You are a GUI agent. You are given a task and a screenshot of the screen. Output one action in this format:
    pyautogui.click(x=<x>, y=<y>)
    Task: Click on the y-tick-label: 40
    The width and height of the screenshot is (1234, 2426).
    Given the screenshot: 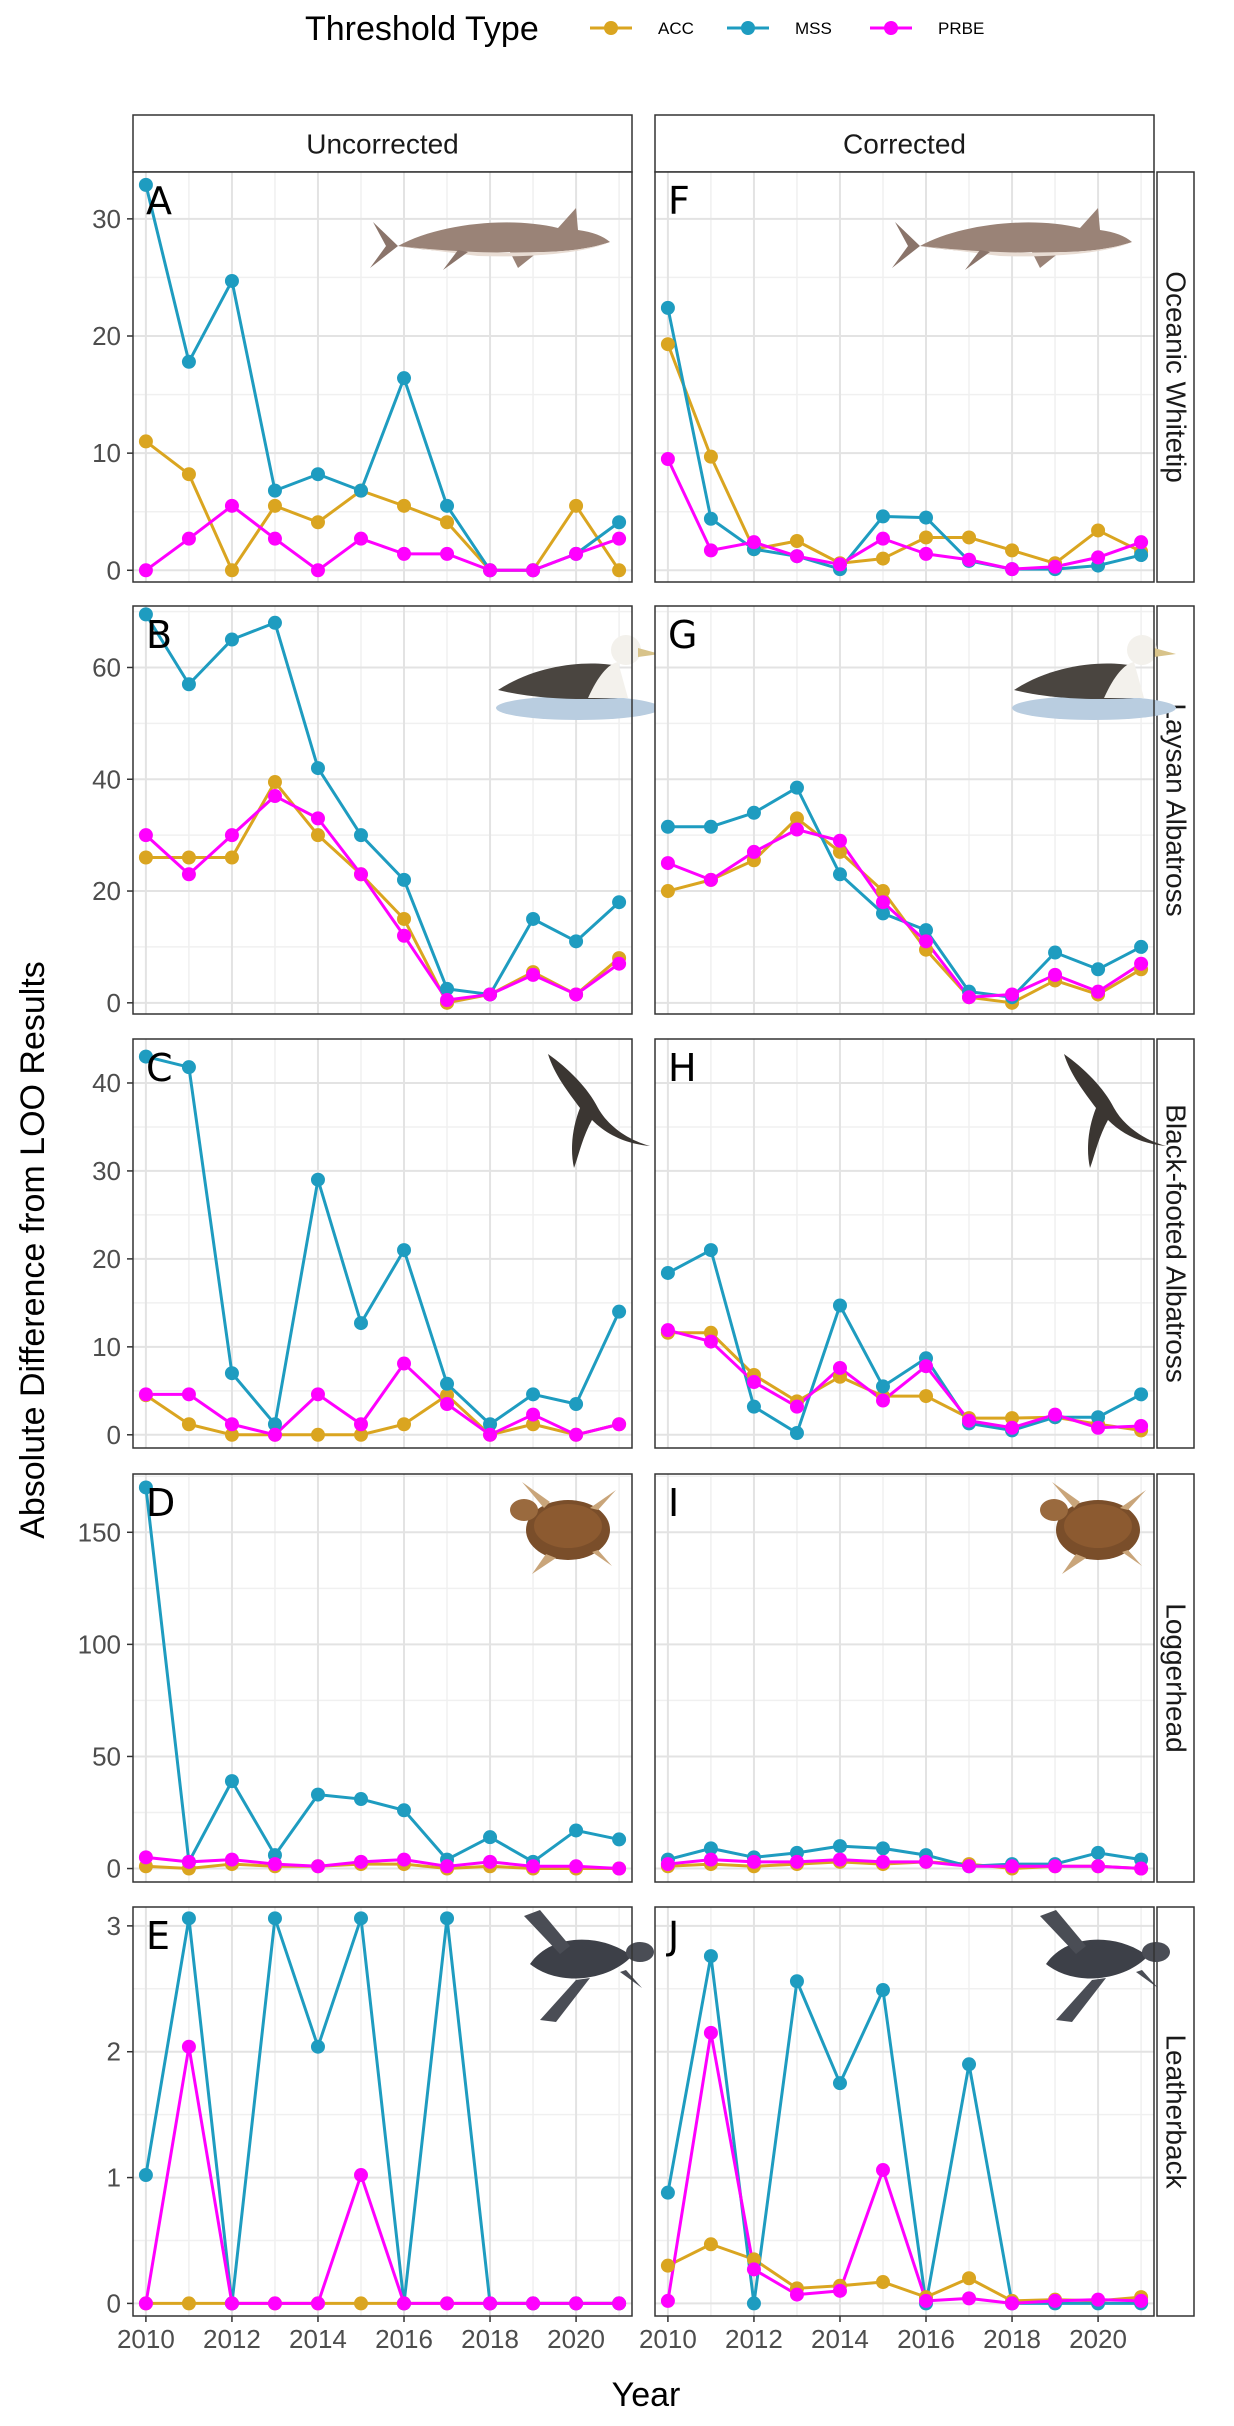 What is the action you would take?
    pyautogui.click(x=106, y=1083)
    